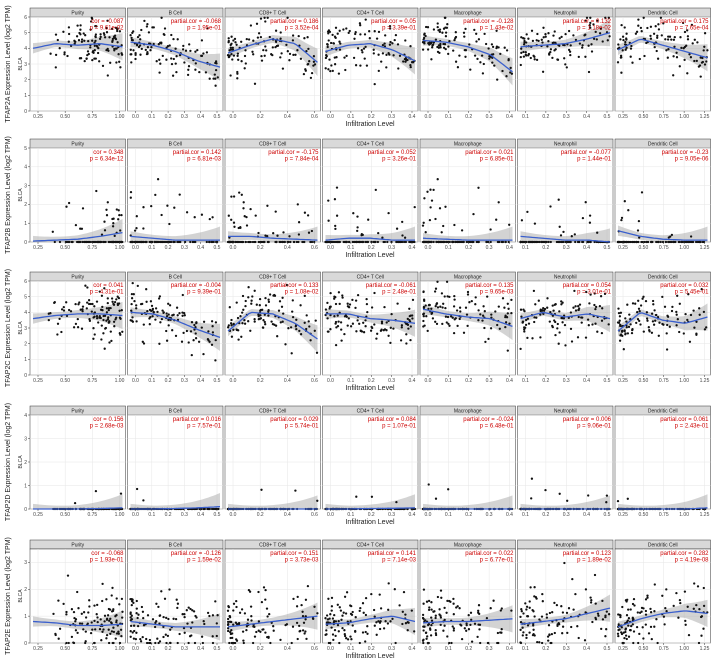 This screenshot has height=668, width=728. Describe the element at coordinates (409, 554) in the screenshot. I see `correlation-number: 0.141` at that location.